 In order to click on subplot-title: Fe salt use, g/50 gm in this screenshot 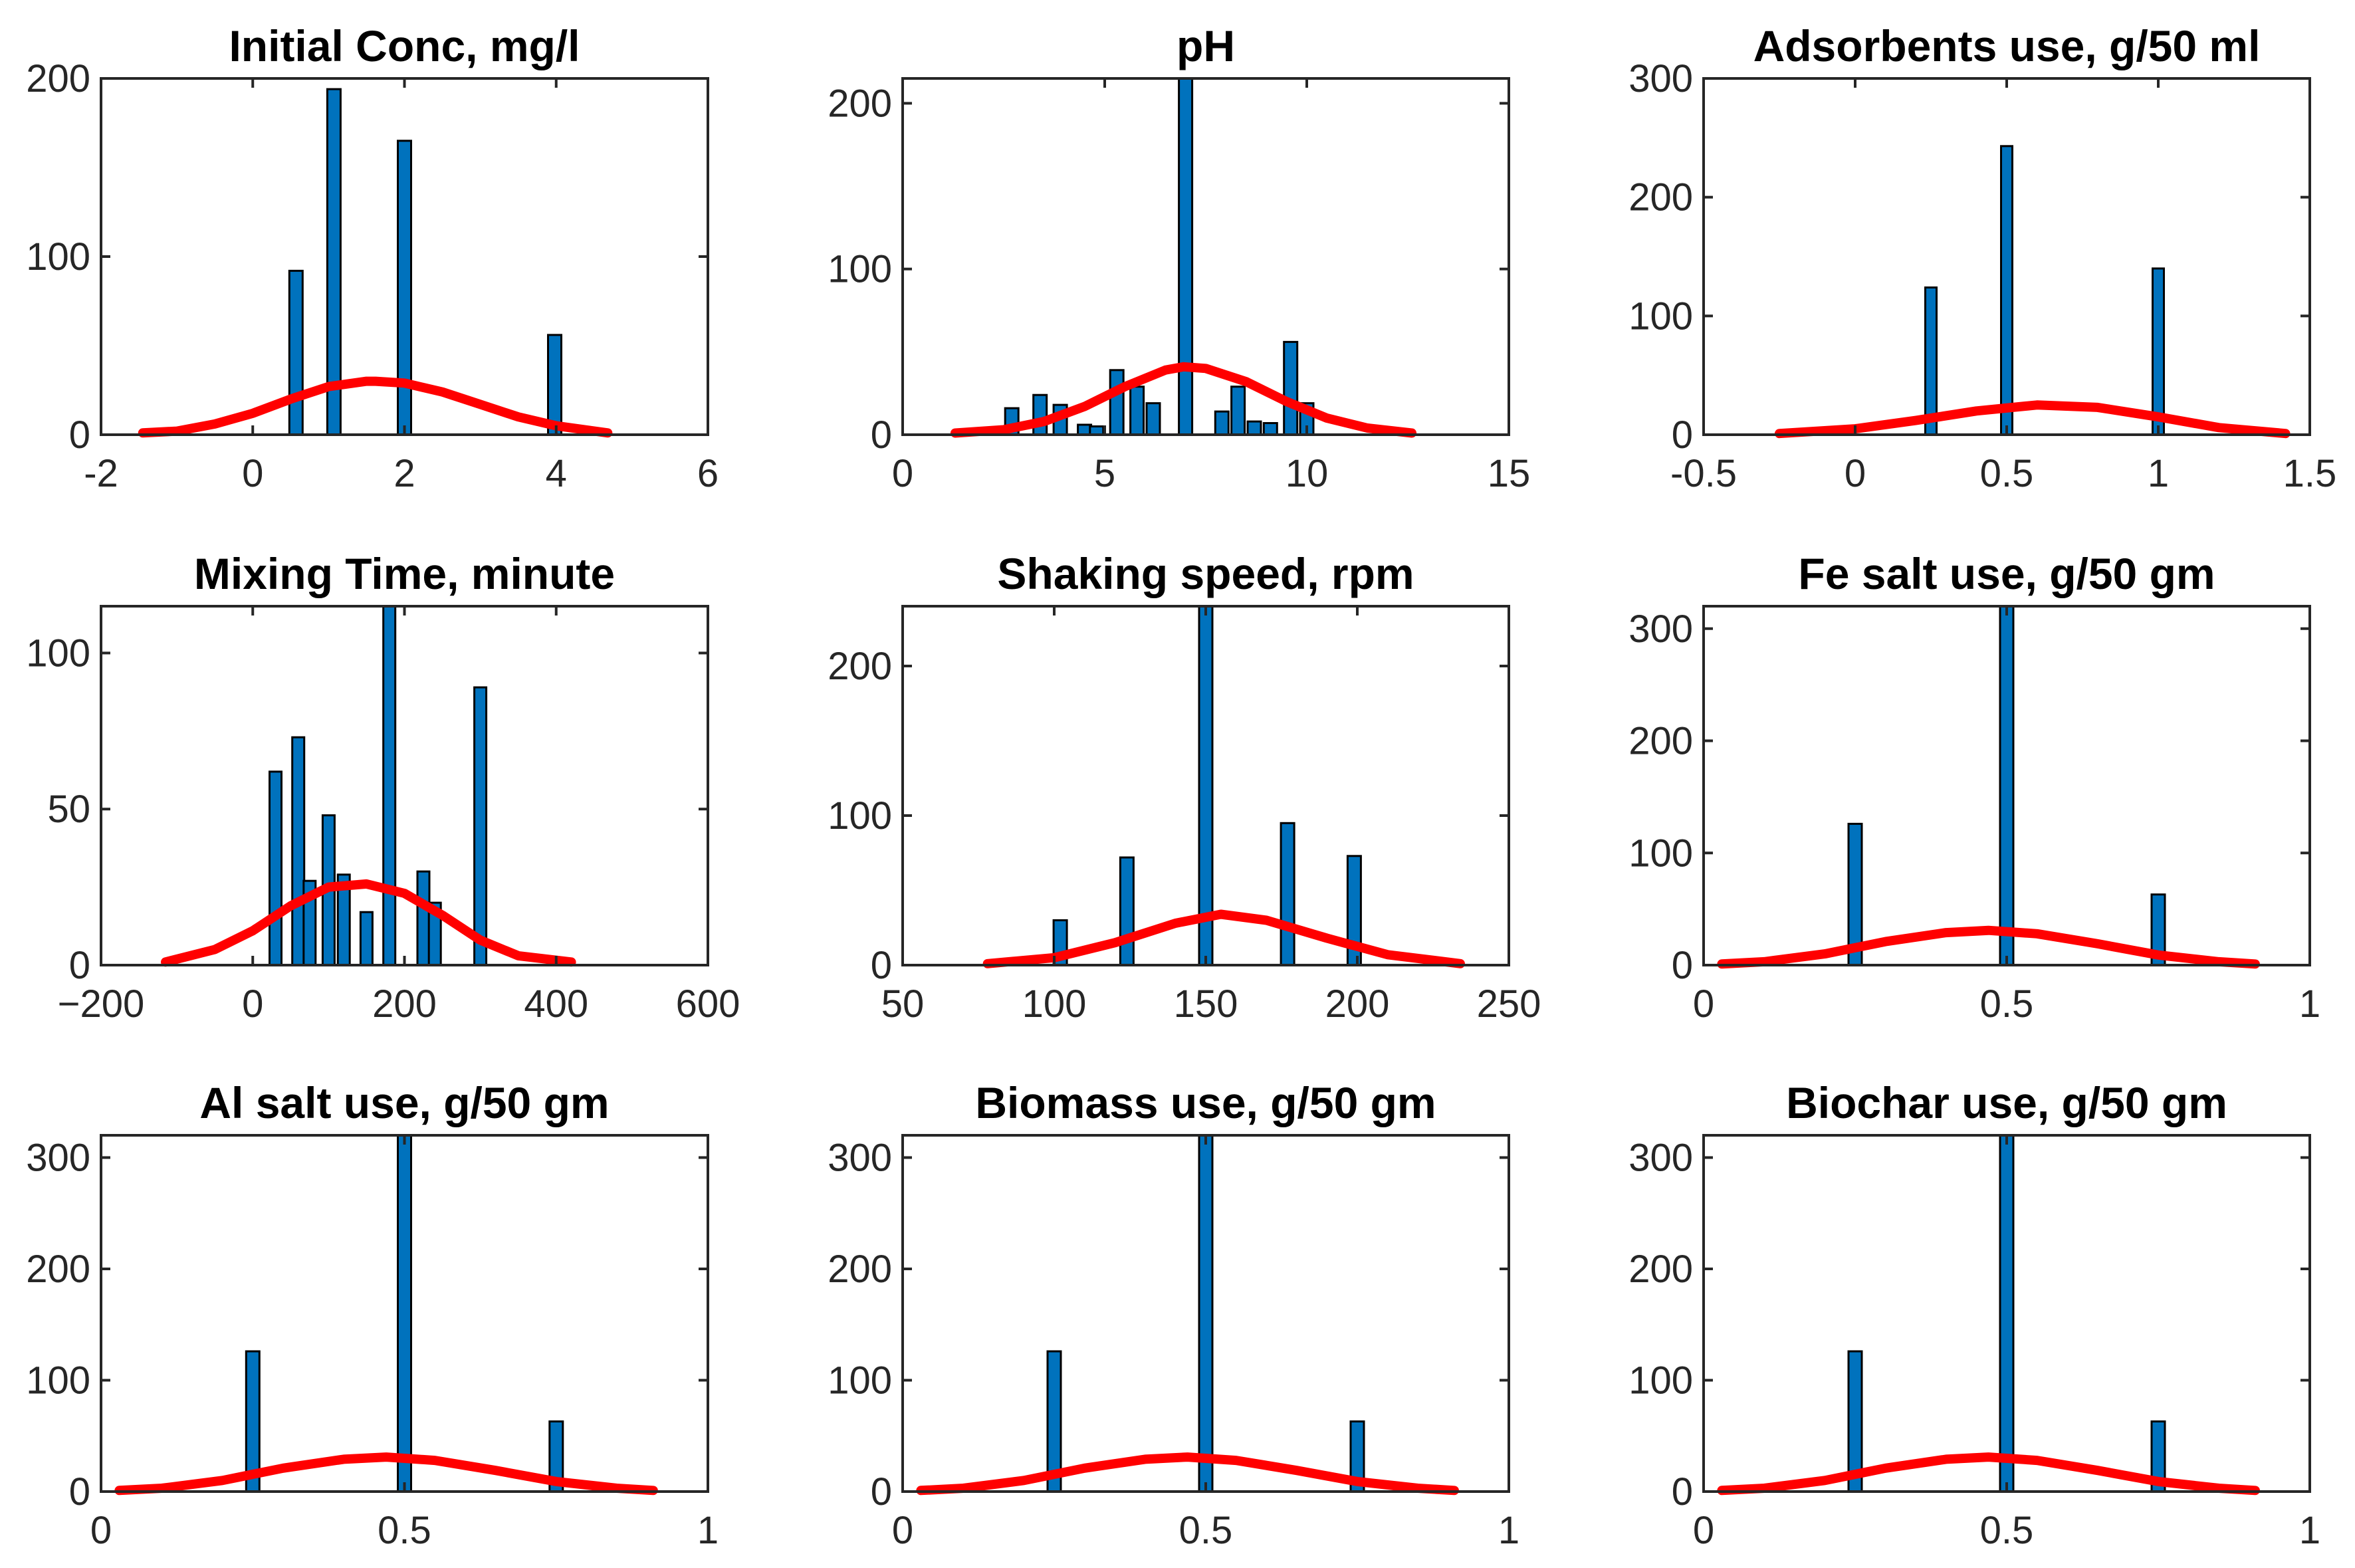, I will do `click(2007, 573)`.